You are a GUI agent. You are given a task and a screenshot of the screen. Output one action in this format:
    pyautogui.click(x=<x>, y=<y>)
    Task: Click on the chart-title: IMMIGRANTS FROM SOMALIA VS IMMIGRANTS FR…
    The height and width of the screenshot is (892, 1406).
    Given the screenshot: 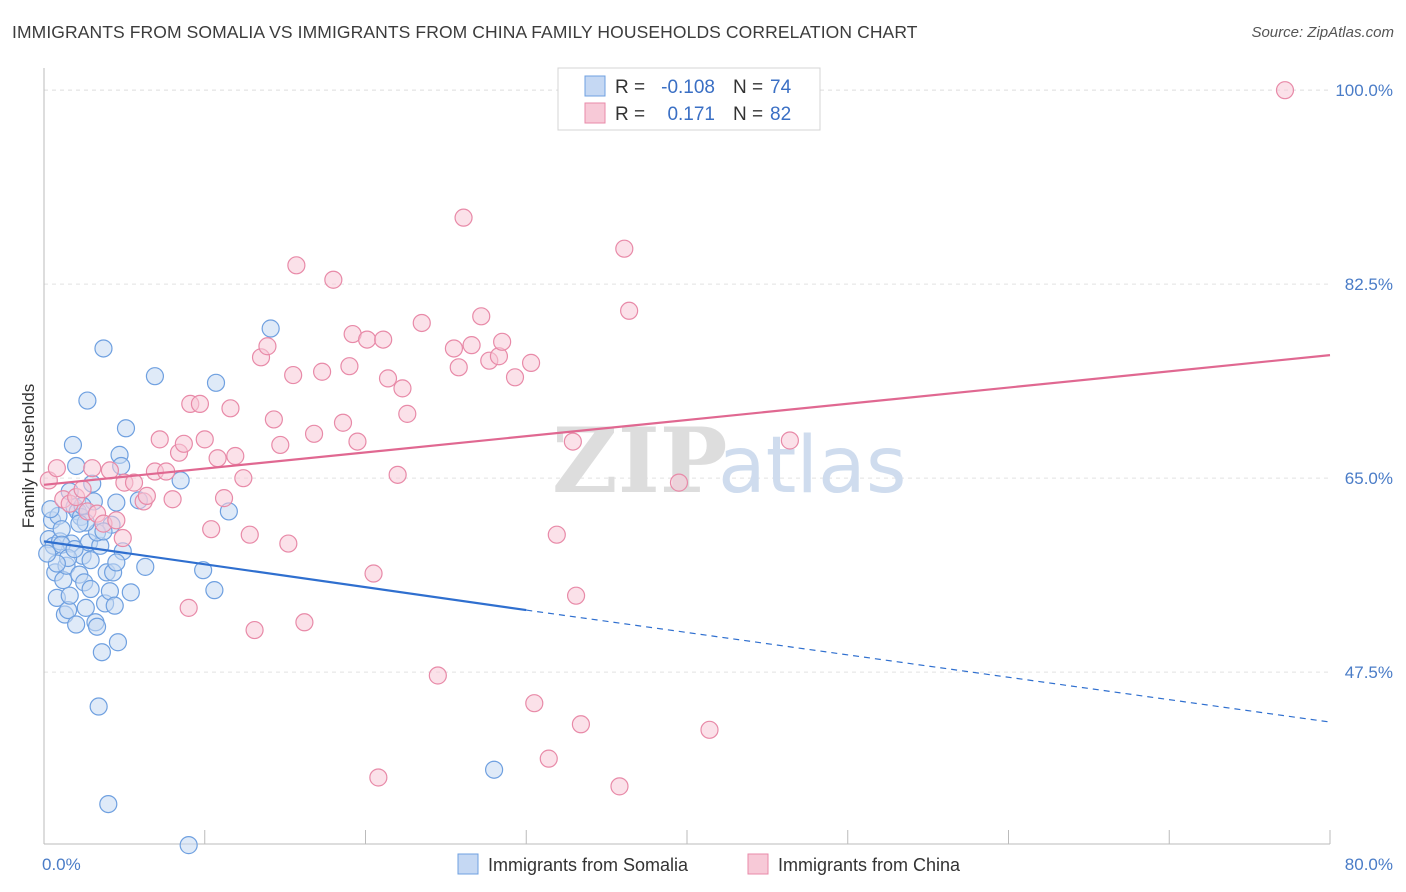 What is the action you would take?
    pyautogui.click(x=465, y=32)
    